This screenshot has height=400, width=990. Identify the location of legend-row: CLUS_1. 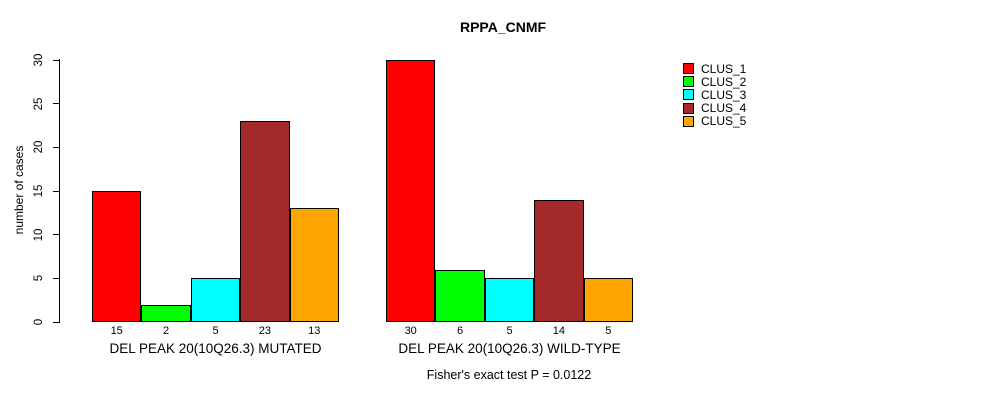
(715, 68).